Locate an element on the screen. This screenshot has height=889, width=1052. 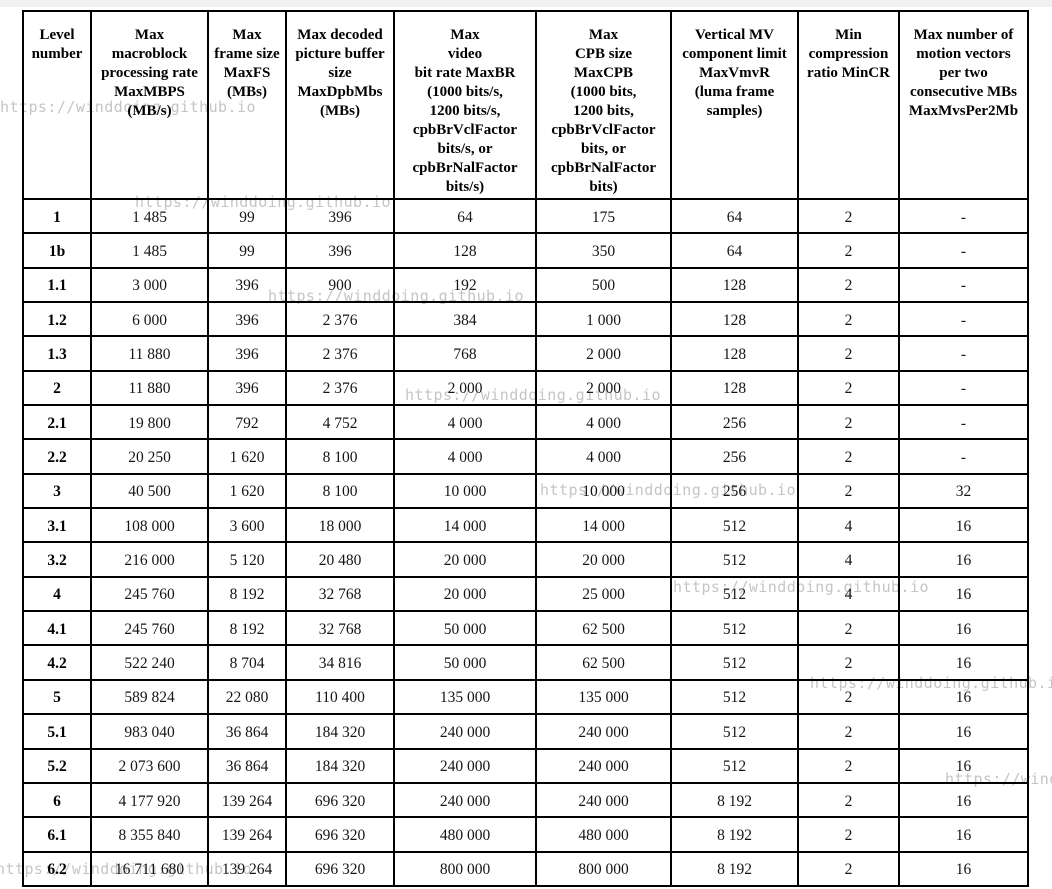
value-cell: 22 080 is located at coordinates (247, 697).